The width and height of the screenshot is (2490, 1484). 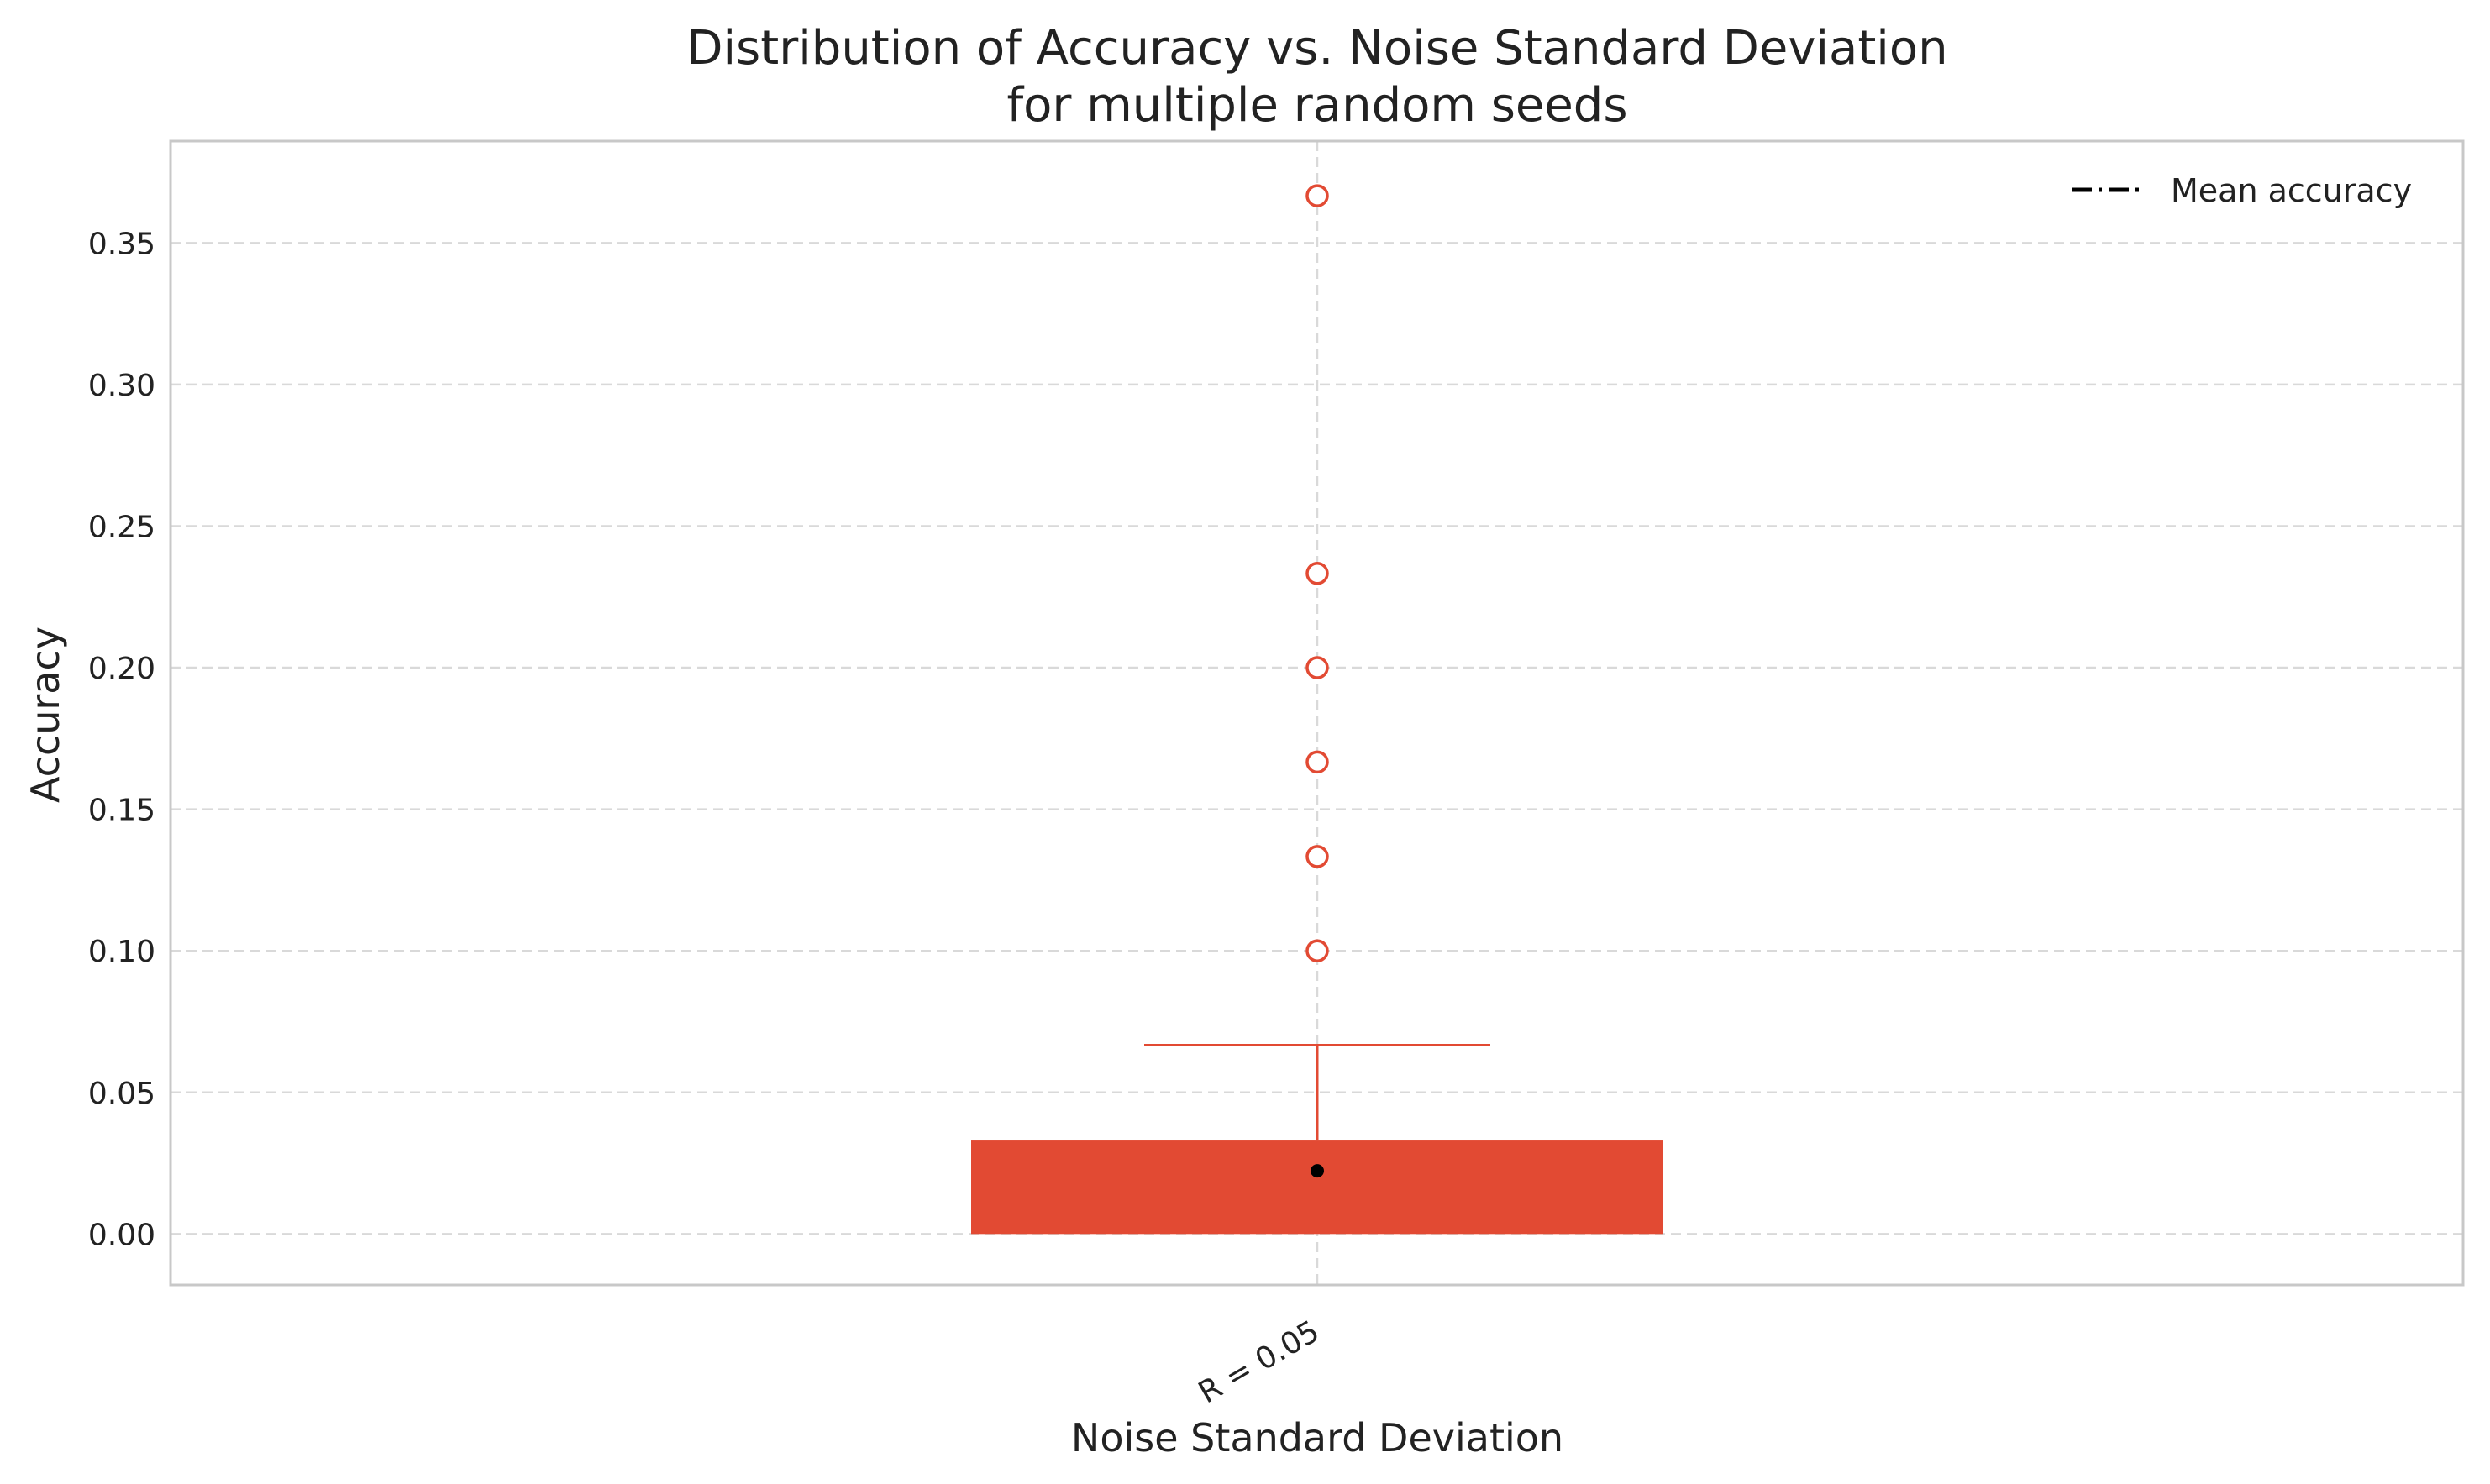 What do you see at coordinates (2291, 191) in the screenshot?
I see `legend-entry-mean-accuracy: Mean accuracy` at bounding box center [2291, 191].